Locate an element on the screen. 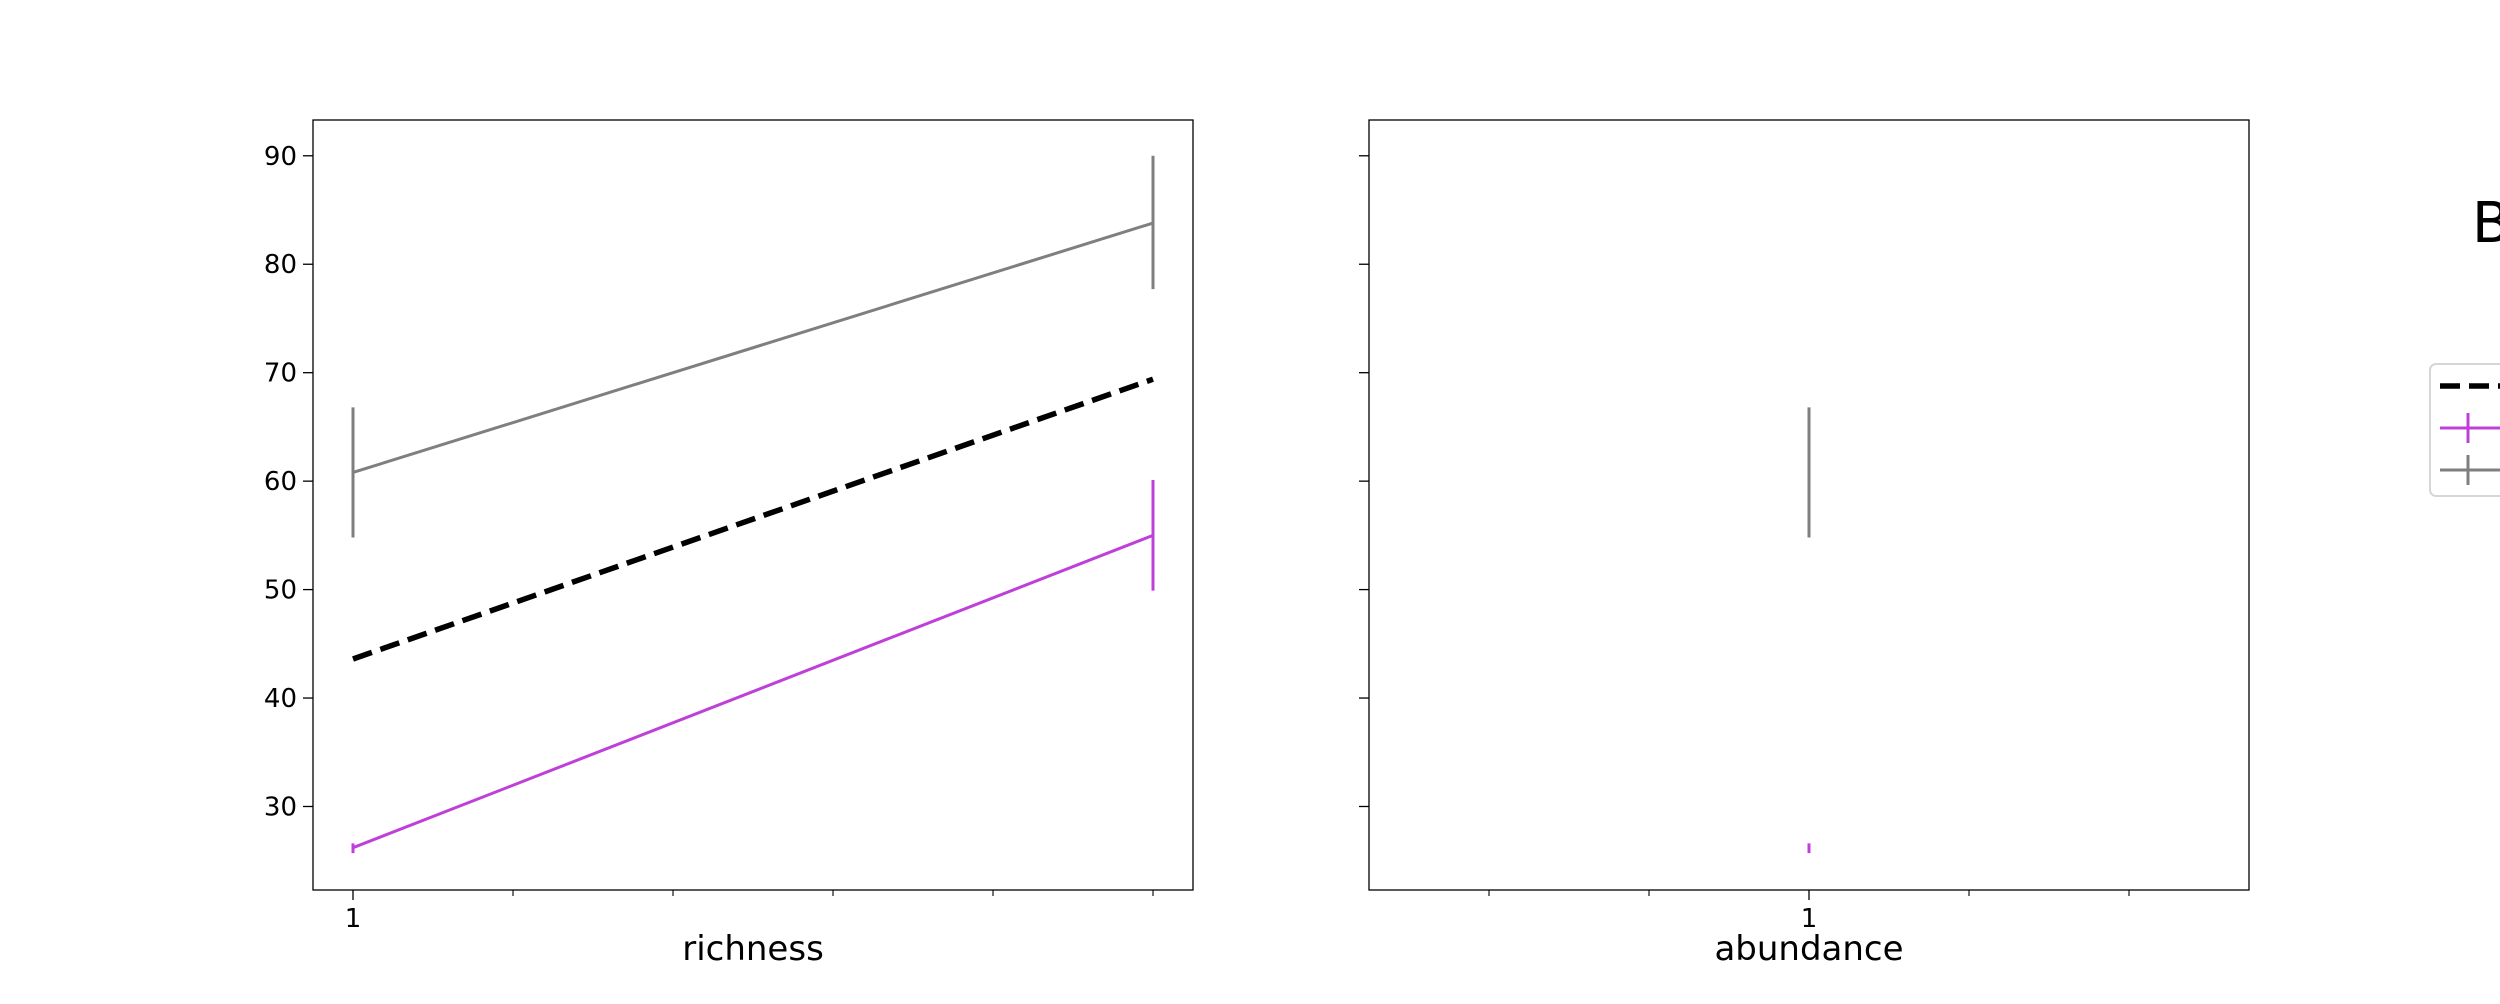 The height and width of the screenshot is (1004, 2500). y-axis-richness: 30 40 50 60 70 80 90 is located at coordinates (288, 482).